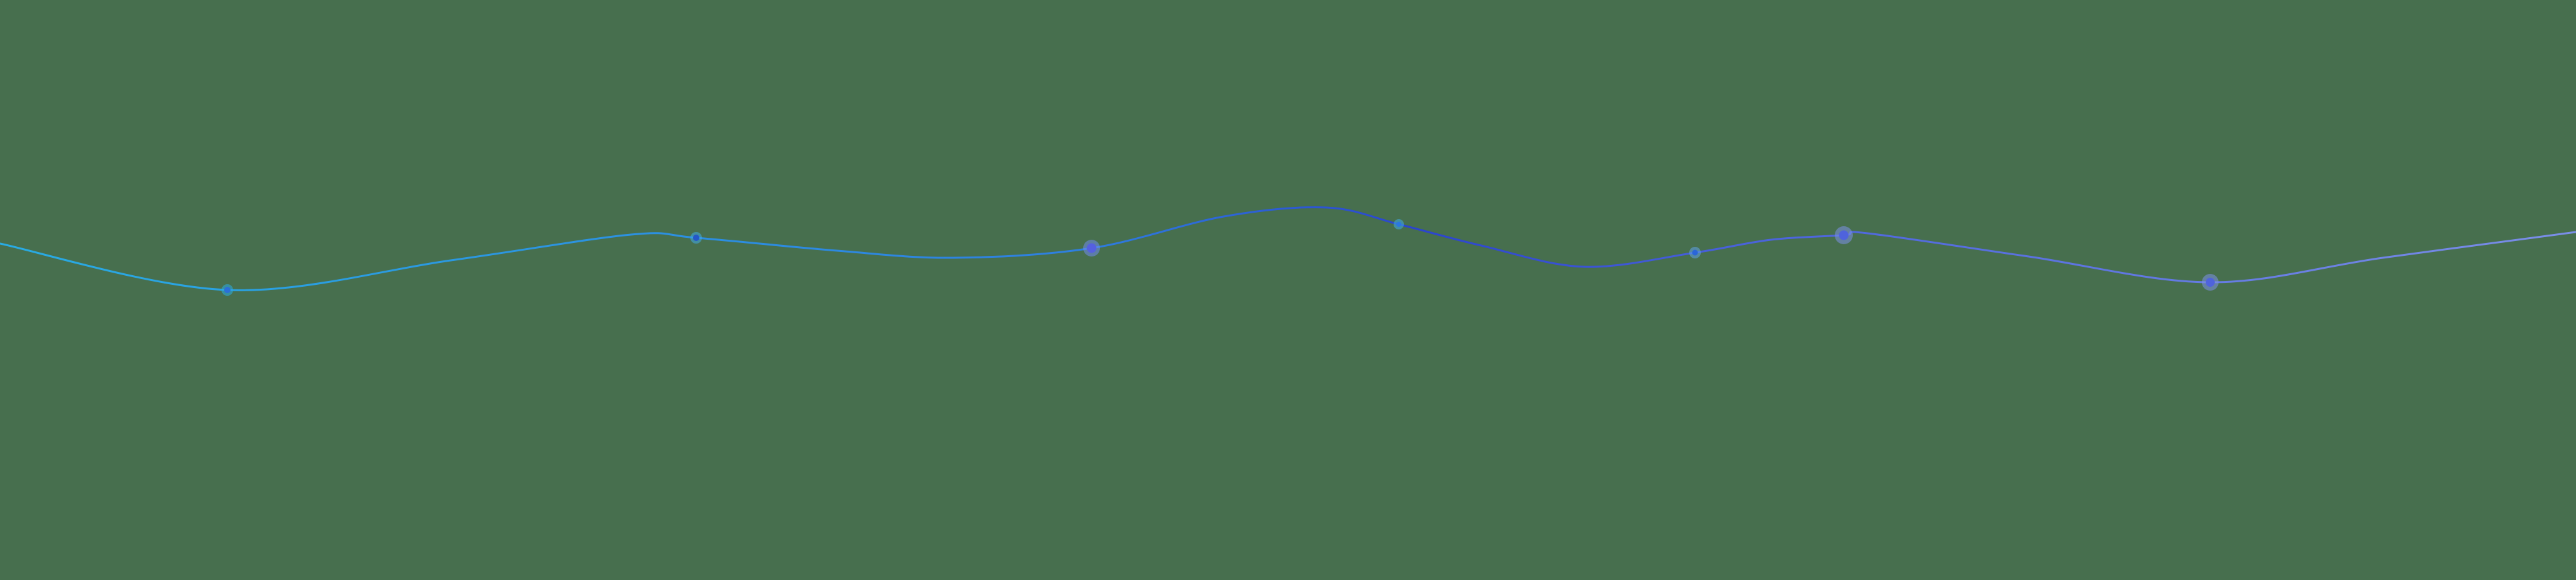 The width and height of the screenshot is (2576, 580). I want to click on data-point-marker: point-2, so click(696, 238).